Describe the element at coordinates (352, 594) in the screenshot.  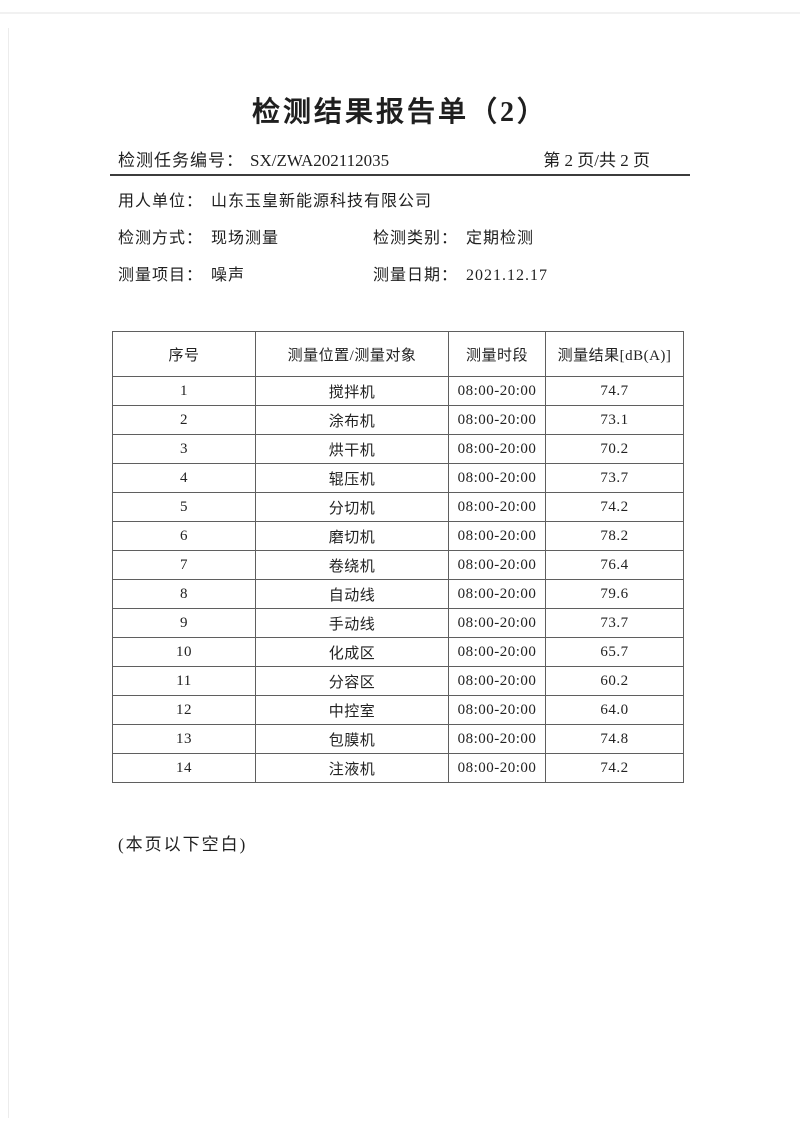
I see `table-cell-location: 自动线` at that location.